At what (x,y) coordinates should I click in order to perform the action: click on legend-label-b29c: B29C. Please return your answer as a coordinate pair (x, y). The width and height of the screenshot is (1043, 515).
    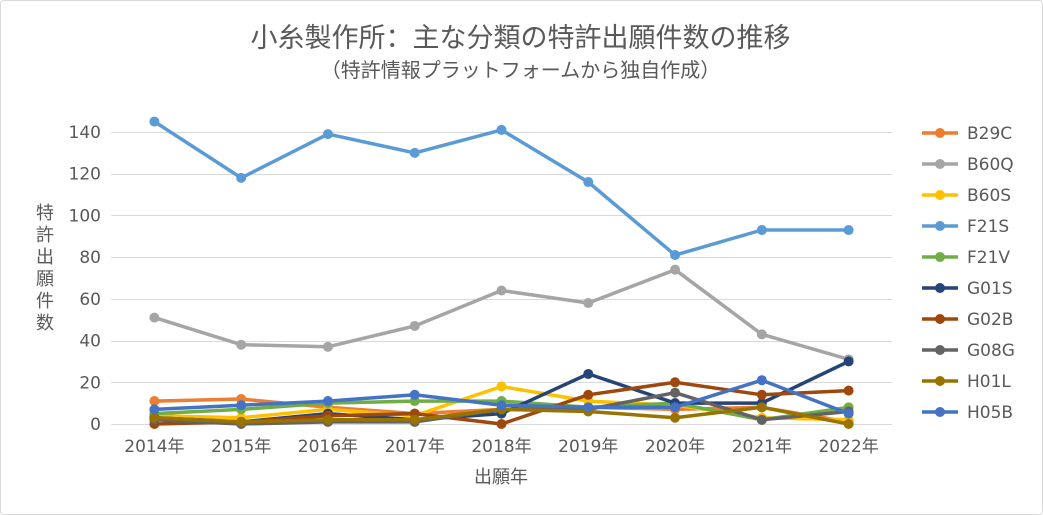
    Looking at the image, I should click on (989, 134).